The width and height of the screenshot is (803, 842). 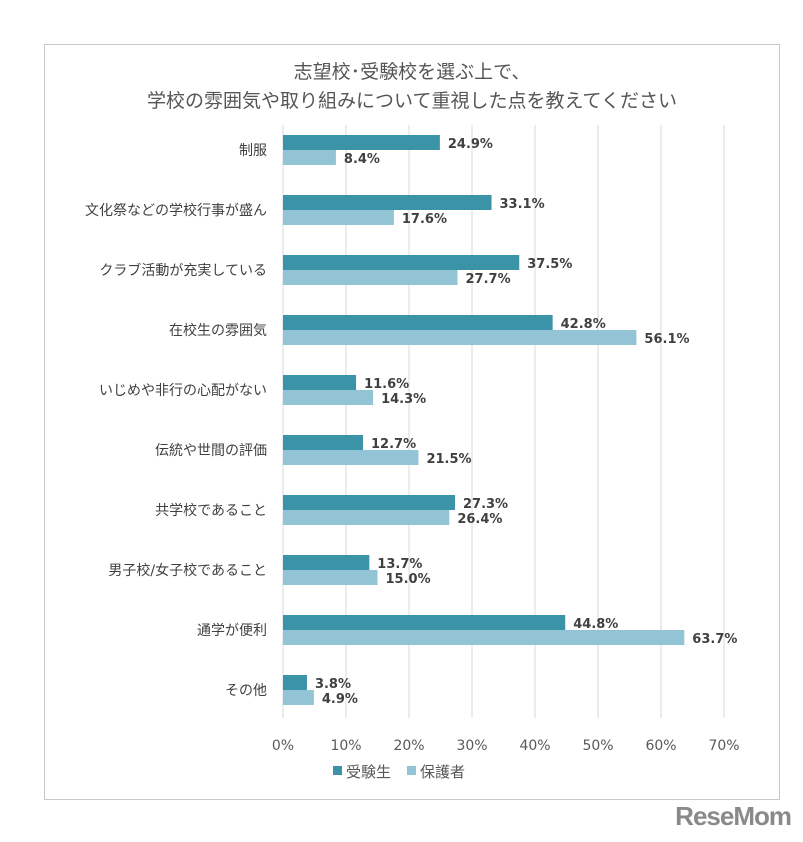 What do you see at coordinates (183, 270) in the screenshot?
I see `category-label: クラブ活動が充実している` at bounding box center [183, 270].